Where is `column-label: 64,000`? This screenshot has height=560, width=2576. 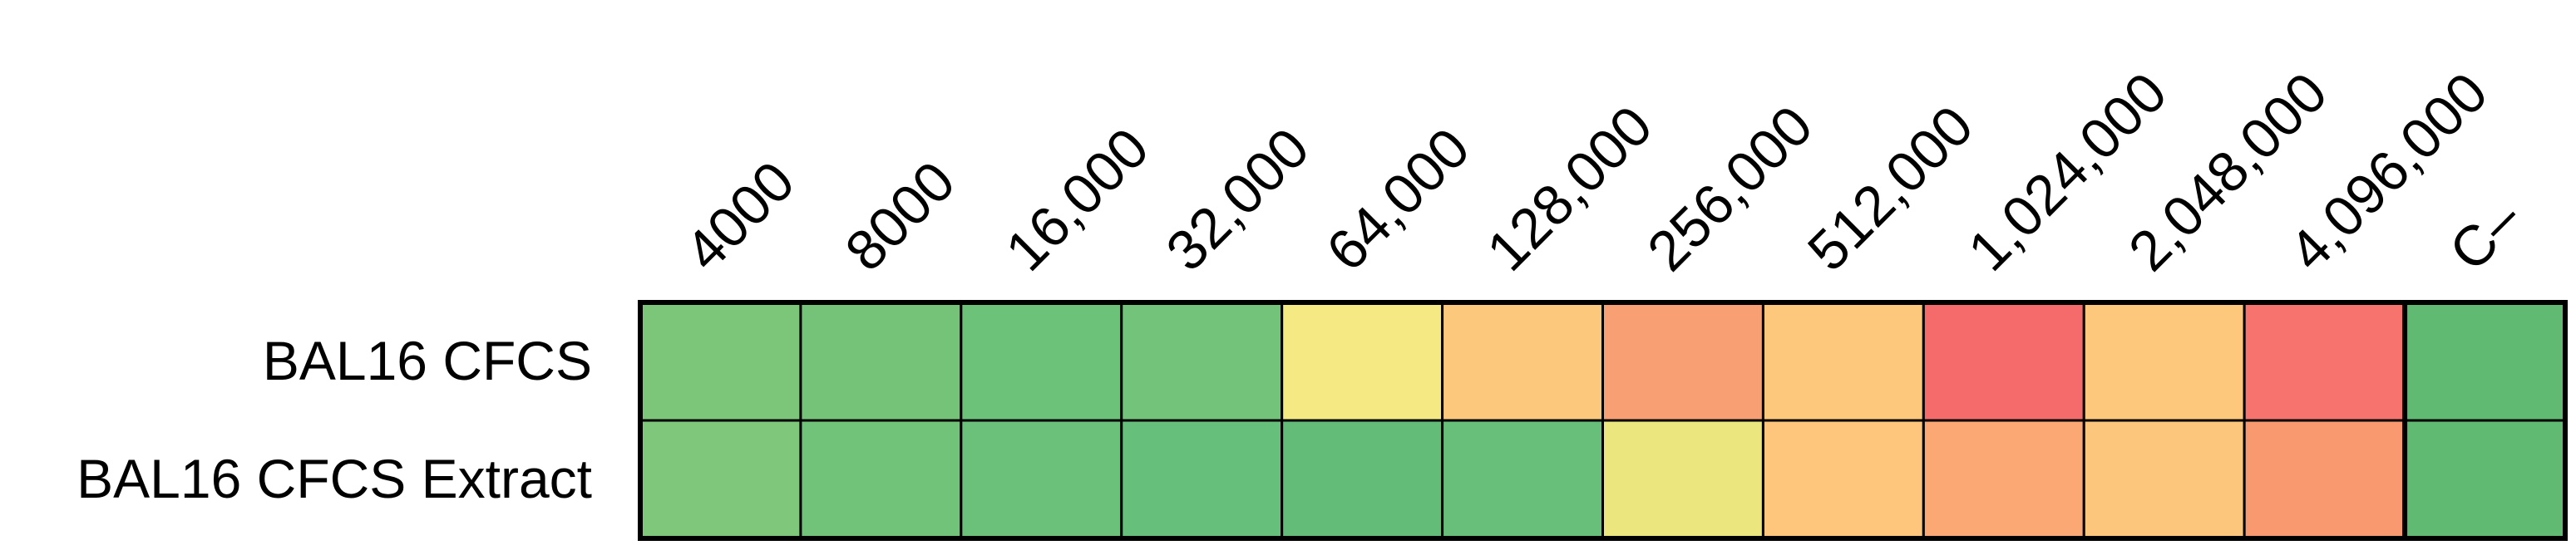
column-label: 64,000 is located at coordinates (1398, 199).